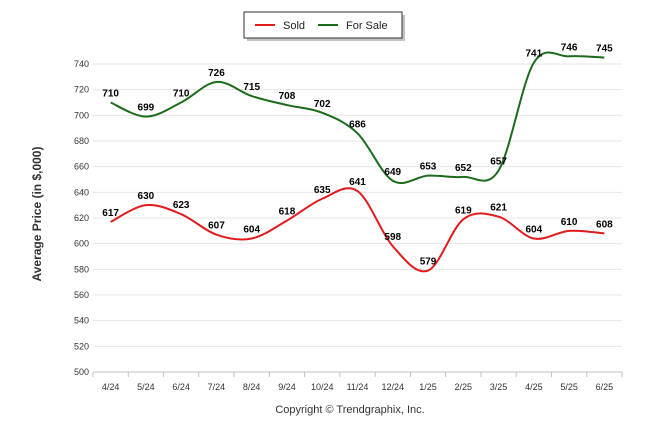  What do you see at coordinates (81, 167) in the screenshot?
I see `y-tick-label: 660` at bounding box center [81, 167].